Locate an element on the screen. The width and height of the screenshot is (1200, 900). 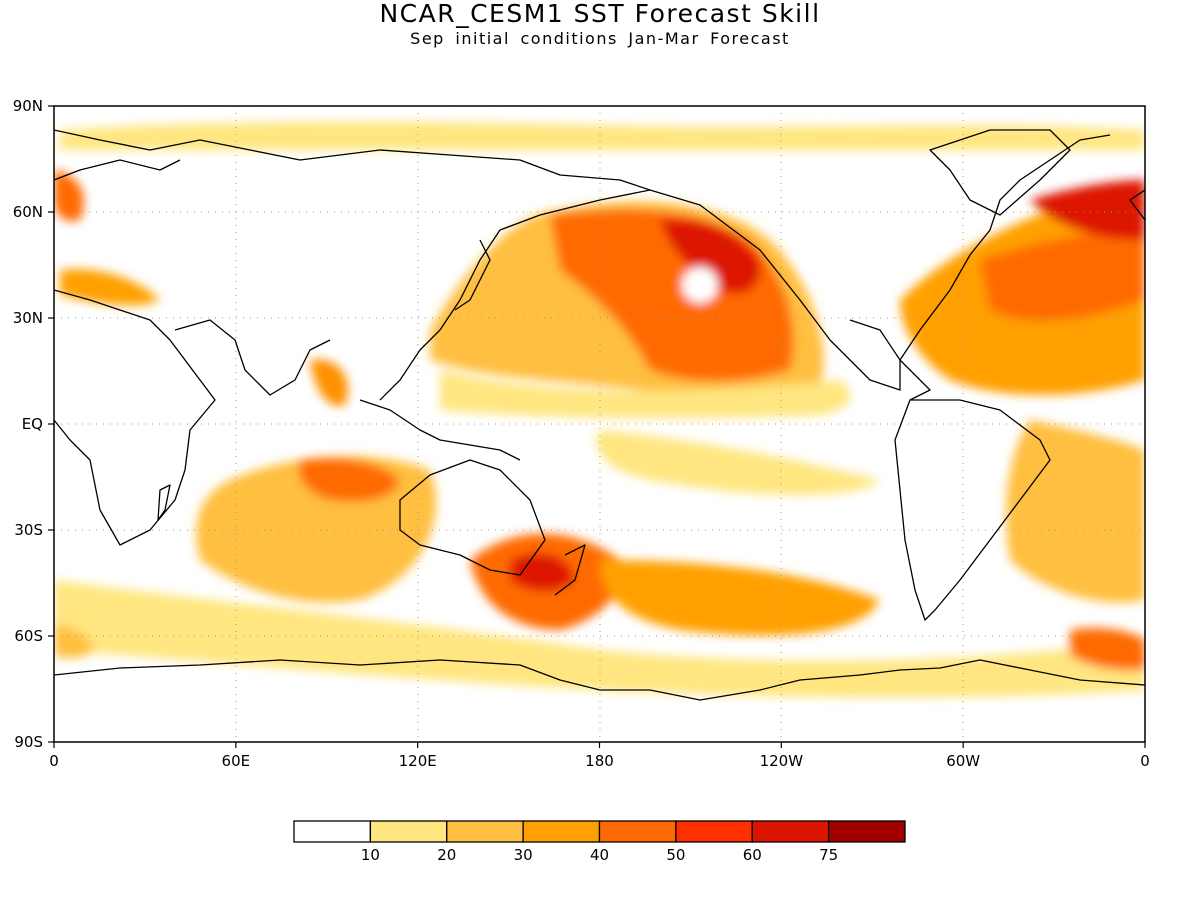
coastline-madagascar is located at coordinates (164, 502).